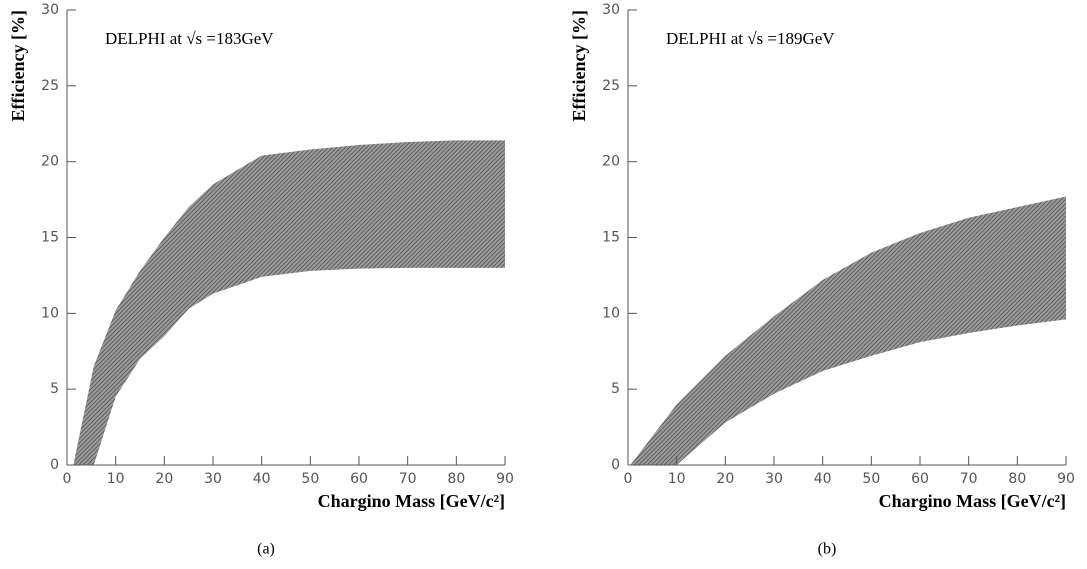 The width and height of the screenshot is (1087, 569). Describe the element at coordinates (750, 38) in the screenshot. I see `annotation: DELPHI at √s =189GeV` at that location.